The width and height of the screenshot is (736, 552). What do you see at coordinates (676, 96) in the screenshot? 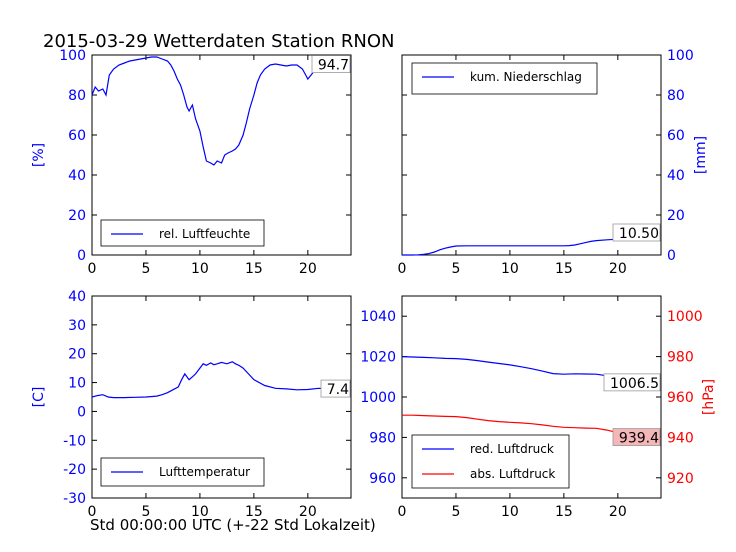
I see `top-right-ytick-label-right: 80` at bounding box center [676, 96].